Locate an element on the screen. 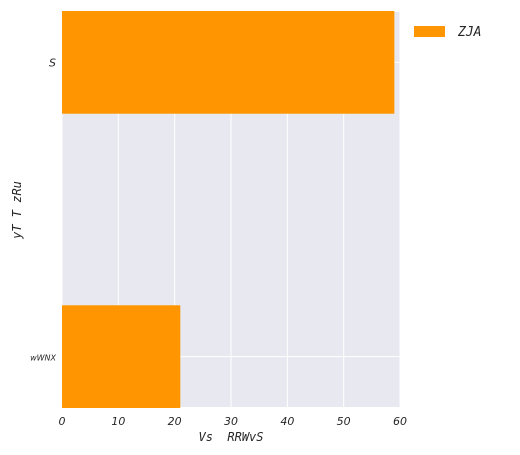 Image resolution: width=520 pixels, height=455 pixels. x-tick-label-50: 50 is located at coordinates (344, 421).